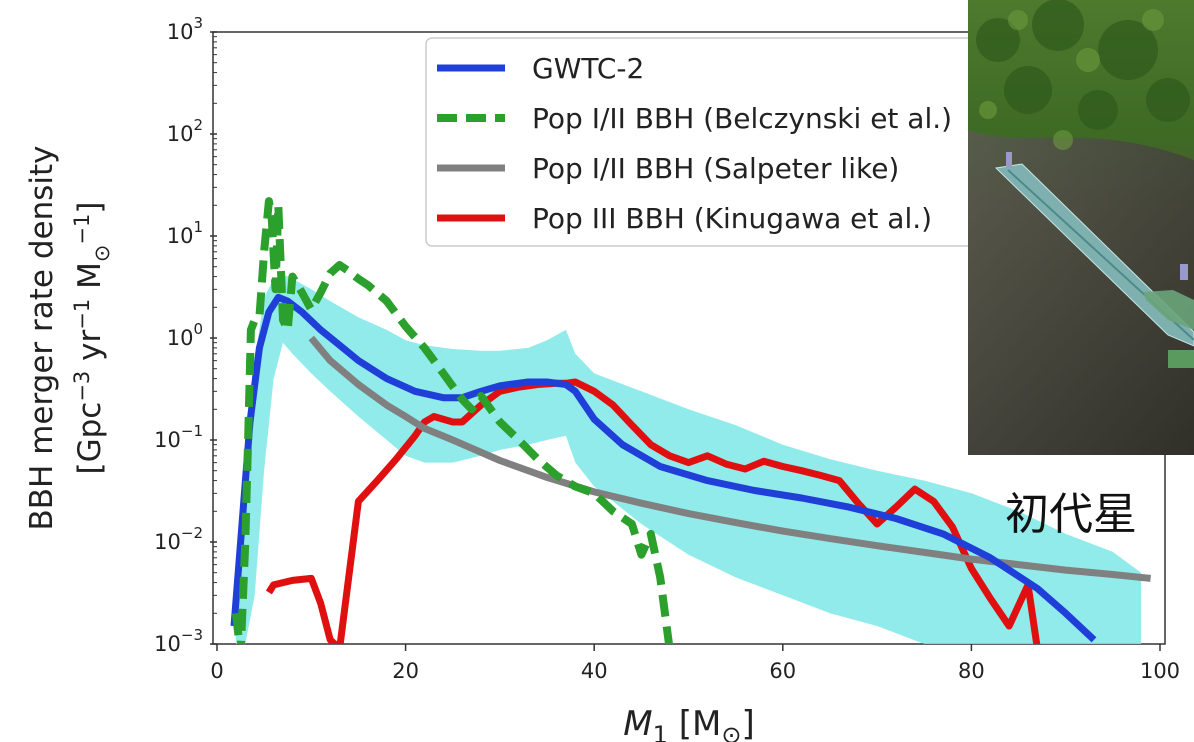  Describe the element at coordinates (594, 671) in the screenshot. I see `x-tick-label: 40` at that location.